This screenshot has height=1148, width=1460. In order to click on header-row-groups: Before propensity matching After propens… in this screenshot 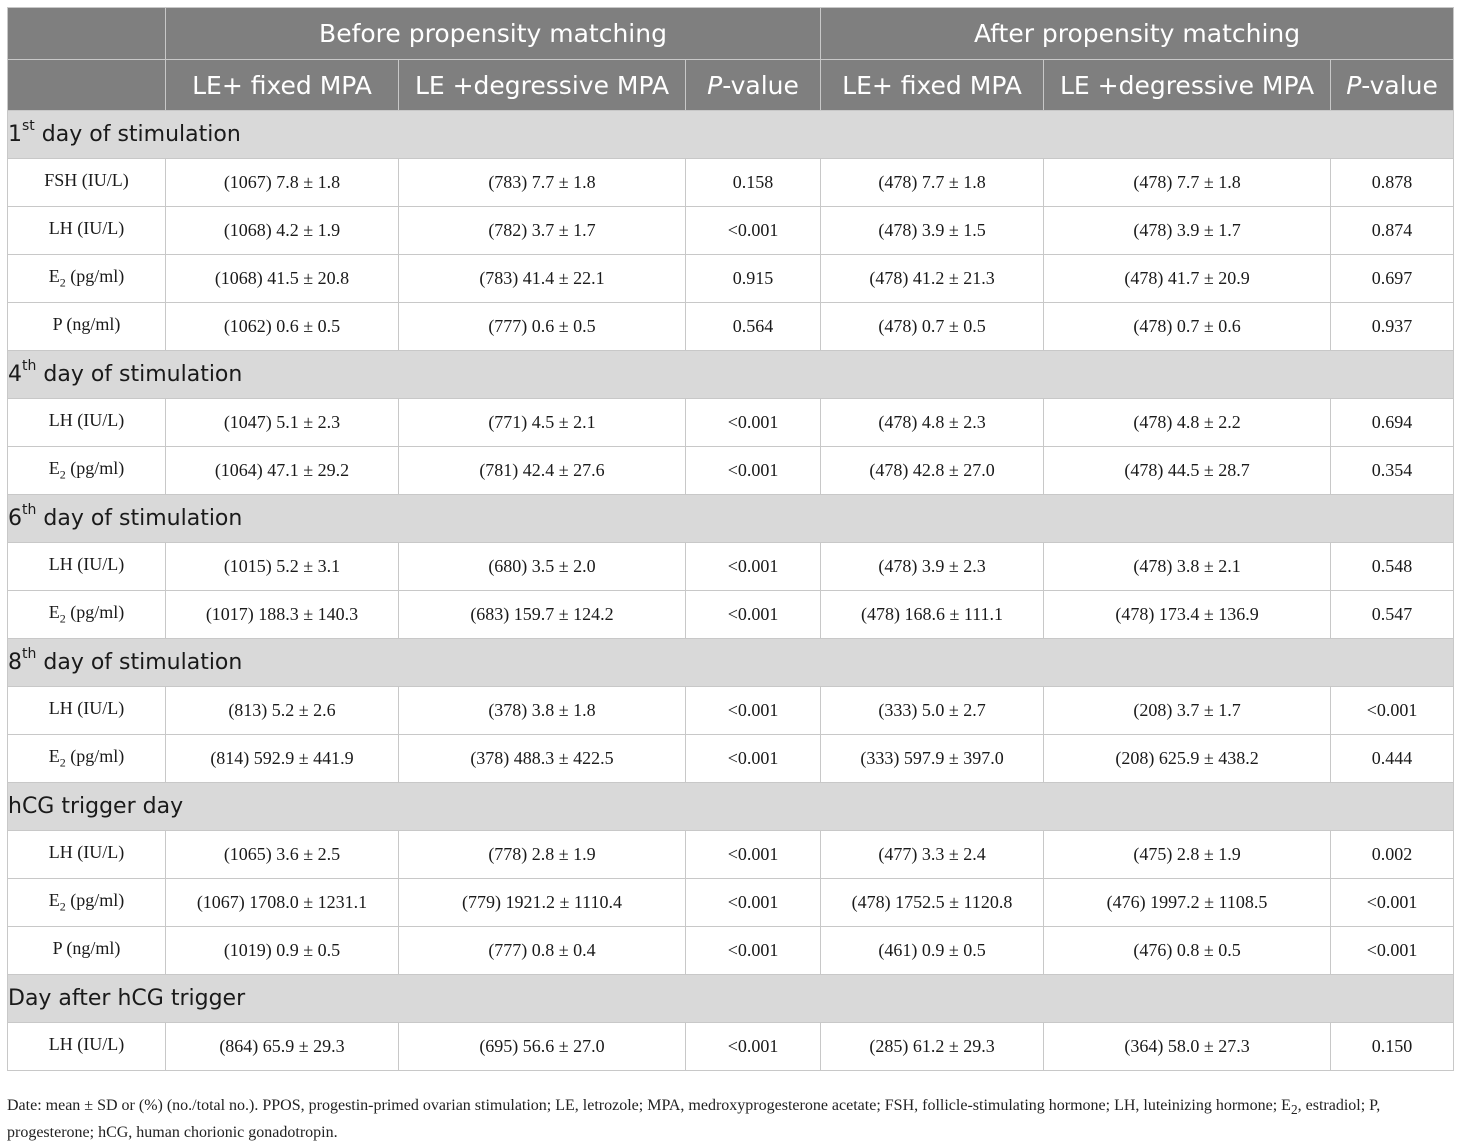, I will do `click(731, 33)`.